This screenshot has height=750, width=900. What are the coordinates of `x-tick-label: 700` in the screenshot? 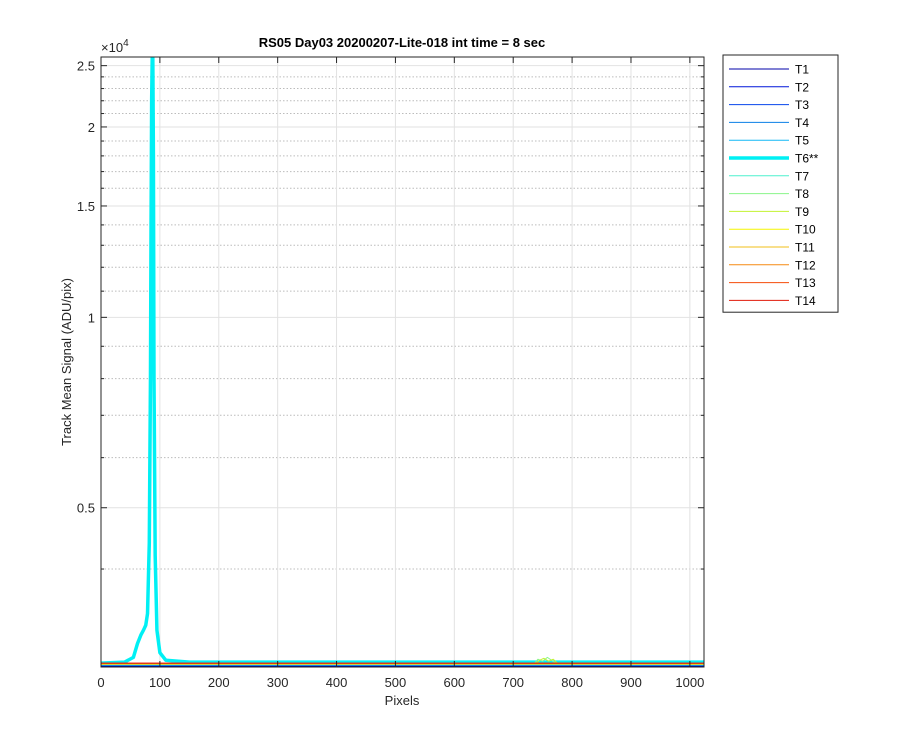 It's located at (513, 682).